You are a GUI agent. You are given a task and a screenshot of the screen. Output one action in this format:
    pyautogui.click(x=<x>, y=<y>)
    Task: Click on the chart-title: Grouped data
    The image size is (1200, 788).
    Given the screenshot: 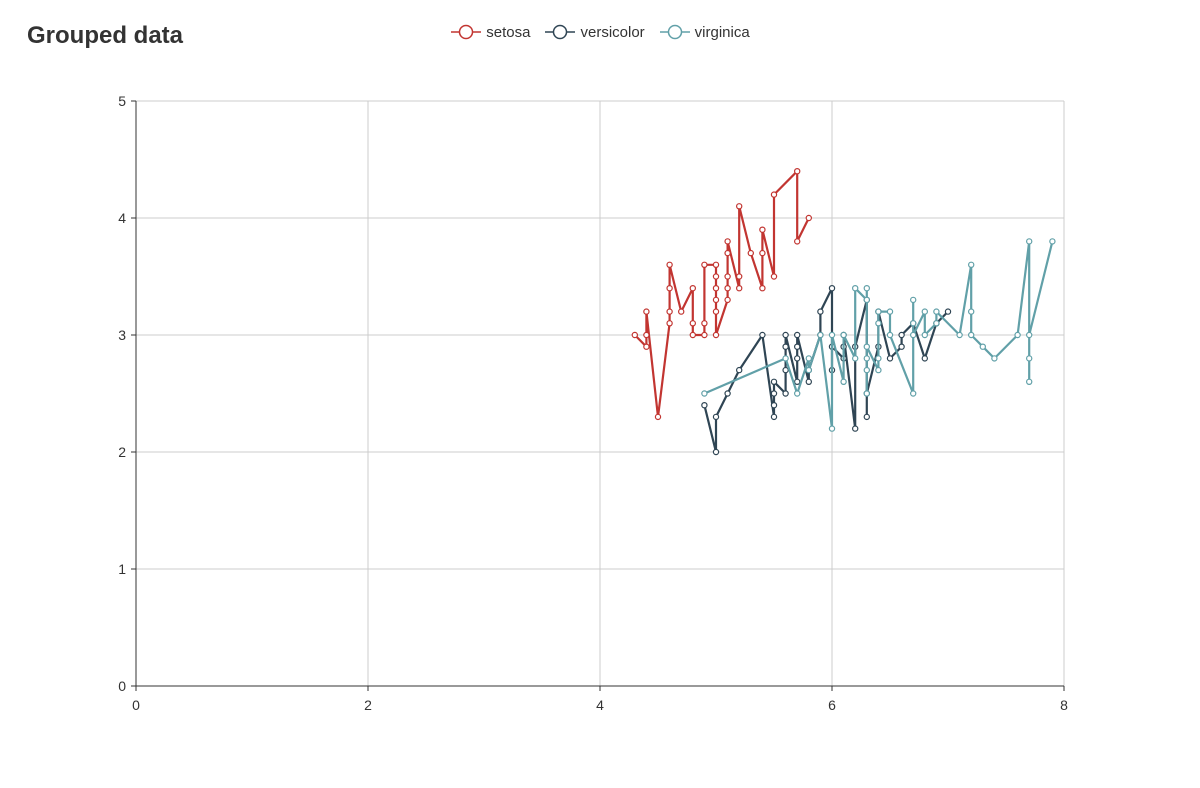 What is the action you would take?
    pyautogui.click(x=105, y=35)
    